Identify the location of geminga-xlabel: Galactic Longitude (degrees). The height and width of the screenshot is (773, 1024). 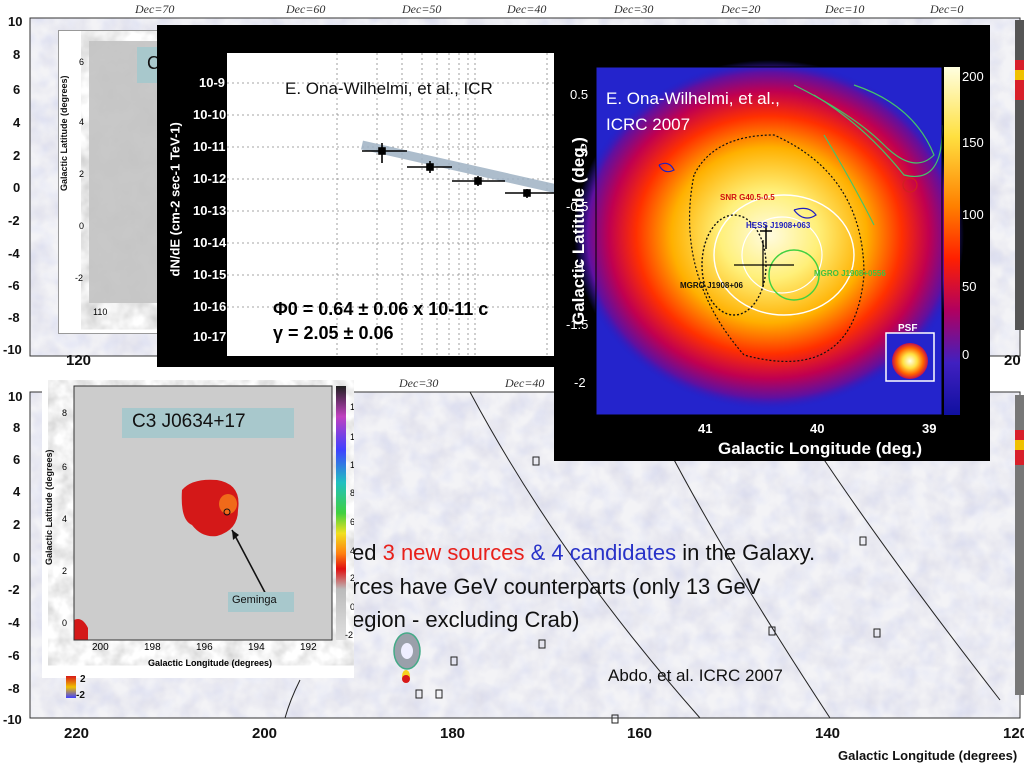
(210, 663).